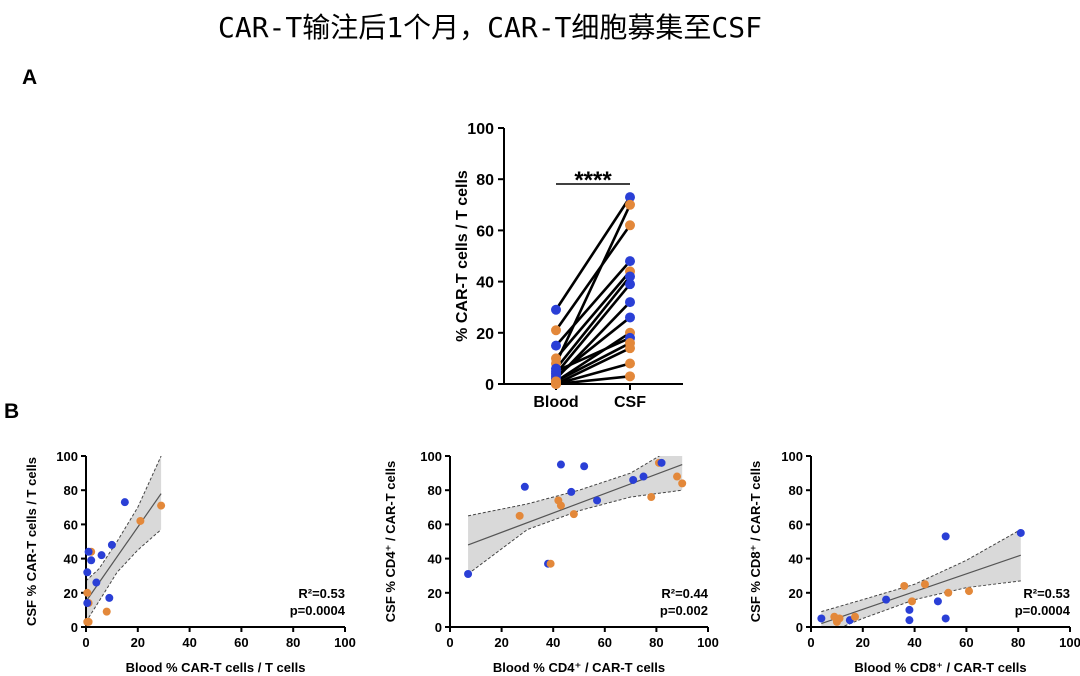 The height and width of the screenshot is (676, 1080). What do you see at coordinates (321, 593) in the screenshot?
I see `panelB1-r2-label: R²=0.53` at bounding box center [321, 593].